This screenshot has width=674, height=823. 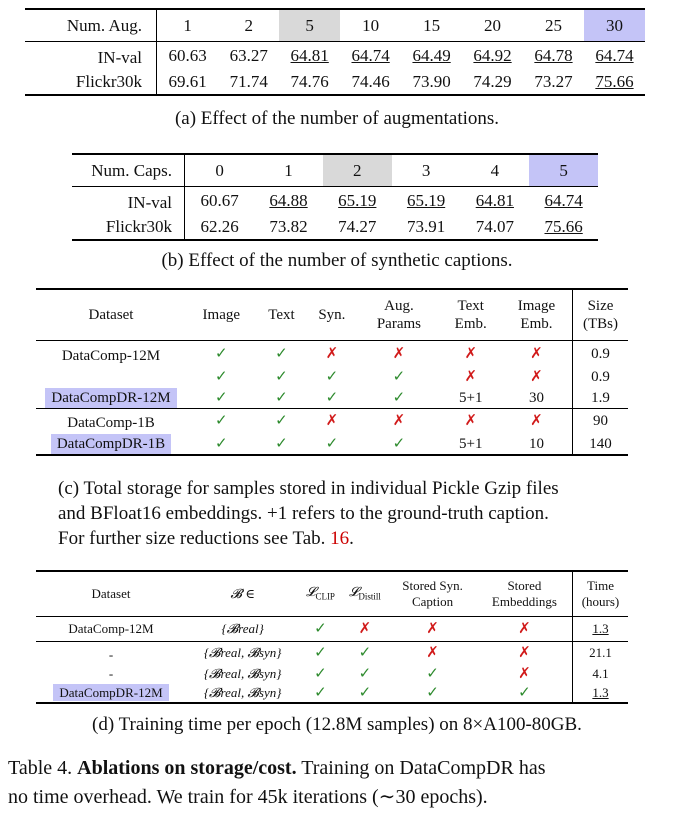 I want to click on table-cell: 63.27, so click(x=248, y=55).